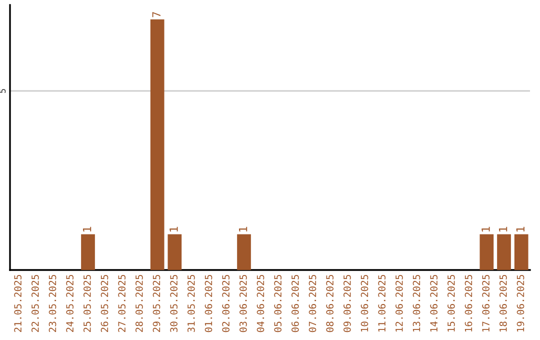 The width and height of the screenshot is (540, 340). Describe the element at coordinates (451, 303) in the screenshot. I see `x-tick-label: 15.06.2025` at that location.